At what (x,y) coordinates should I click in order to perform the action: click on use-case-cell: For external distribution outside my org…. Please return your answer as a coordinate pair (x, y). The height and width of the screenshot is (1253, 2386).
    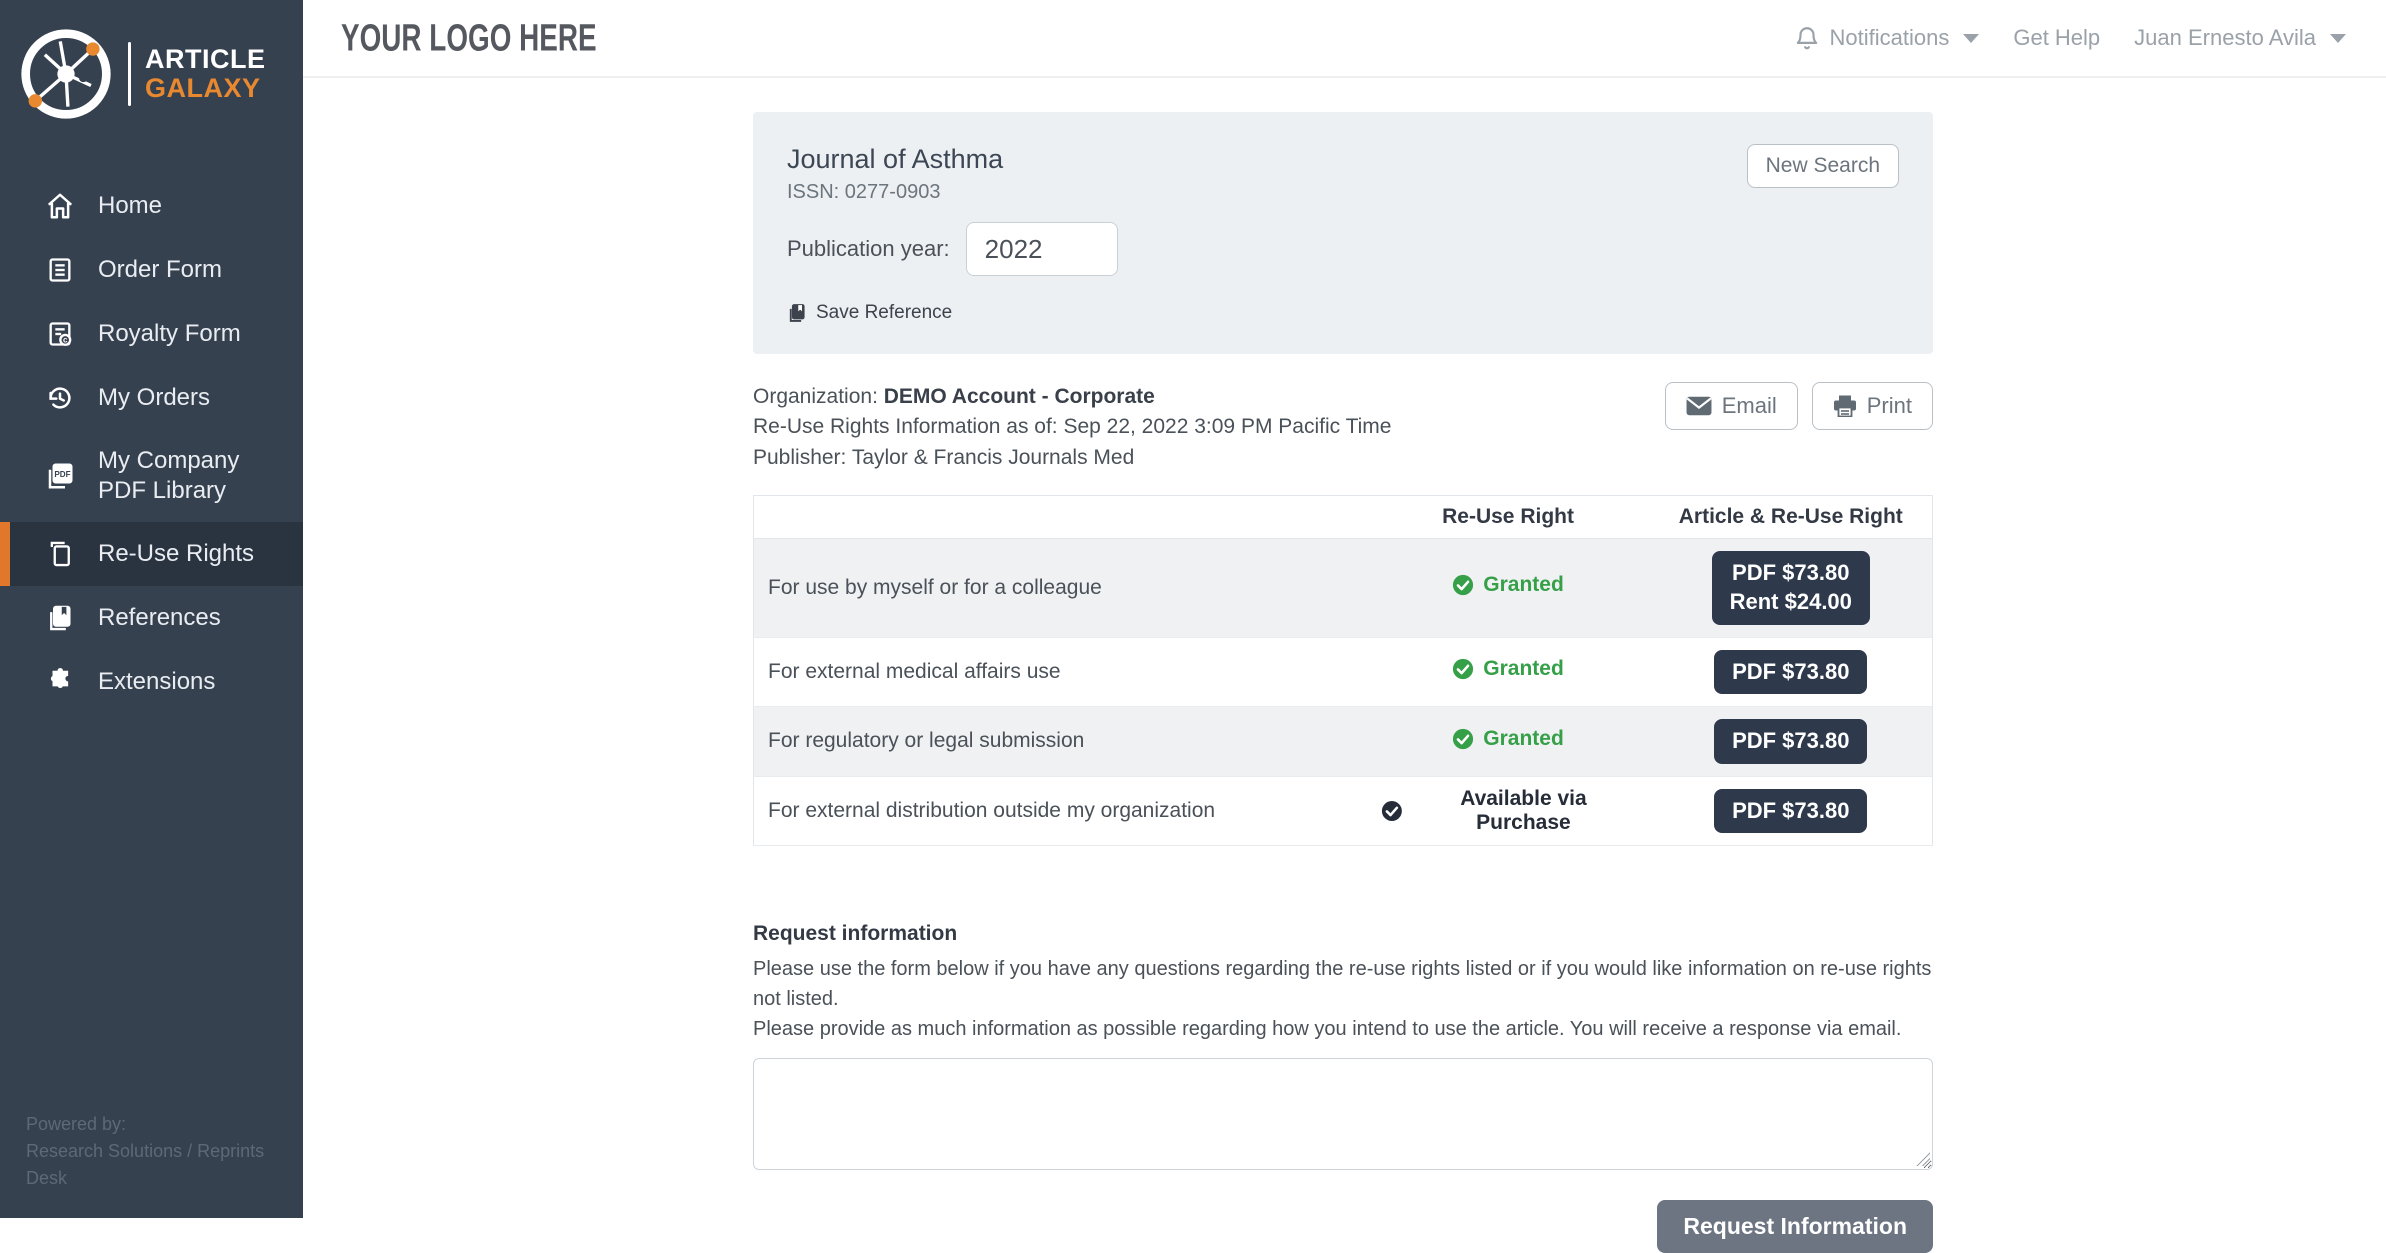
    Looking at the image, I should click on (1060, 811).